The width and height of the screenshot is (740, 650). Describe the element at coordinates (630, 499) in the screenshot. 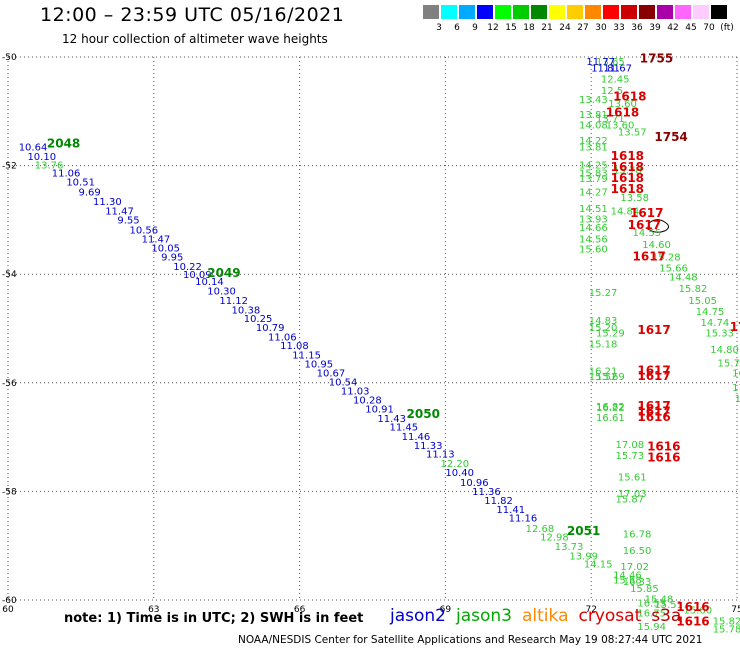

I see `jason3-point: 15.87` at that location.